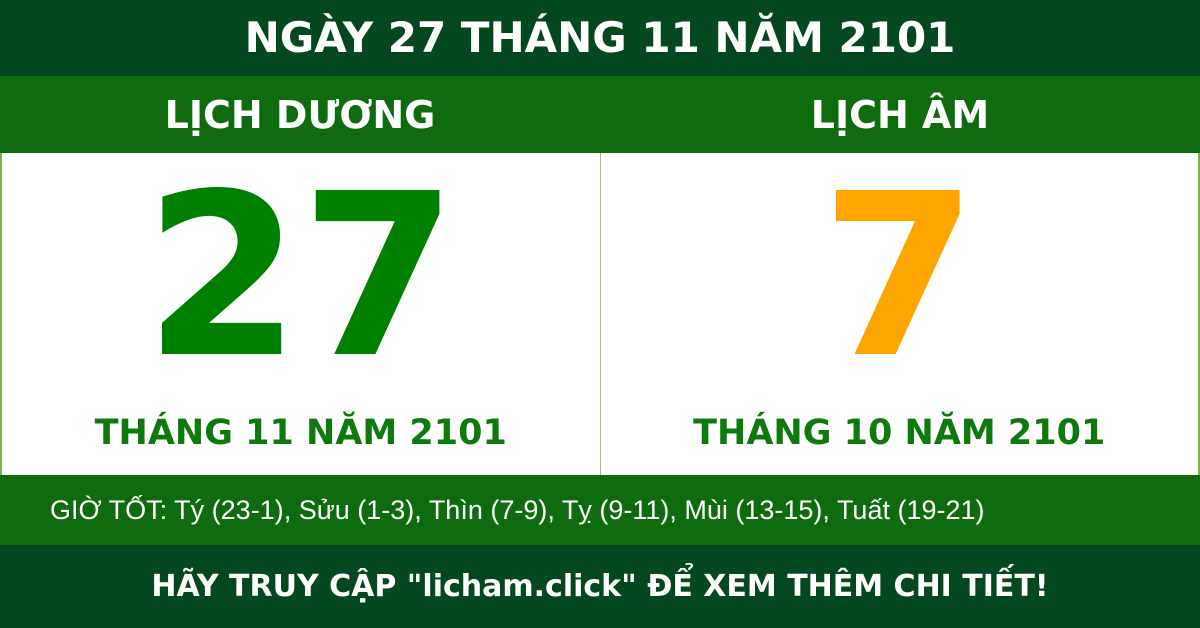 Image resolution: width=1200 pixels, height=628 pixels. What do you see at coordinates (300, 433) in the screenshot?
I see `solar-month-year: THÁNG 11 NĂM 2101` at bounding box center [300, 433].